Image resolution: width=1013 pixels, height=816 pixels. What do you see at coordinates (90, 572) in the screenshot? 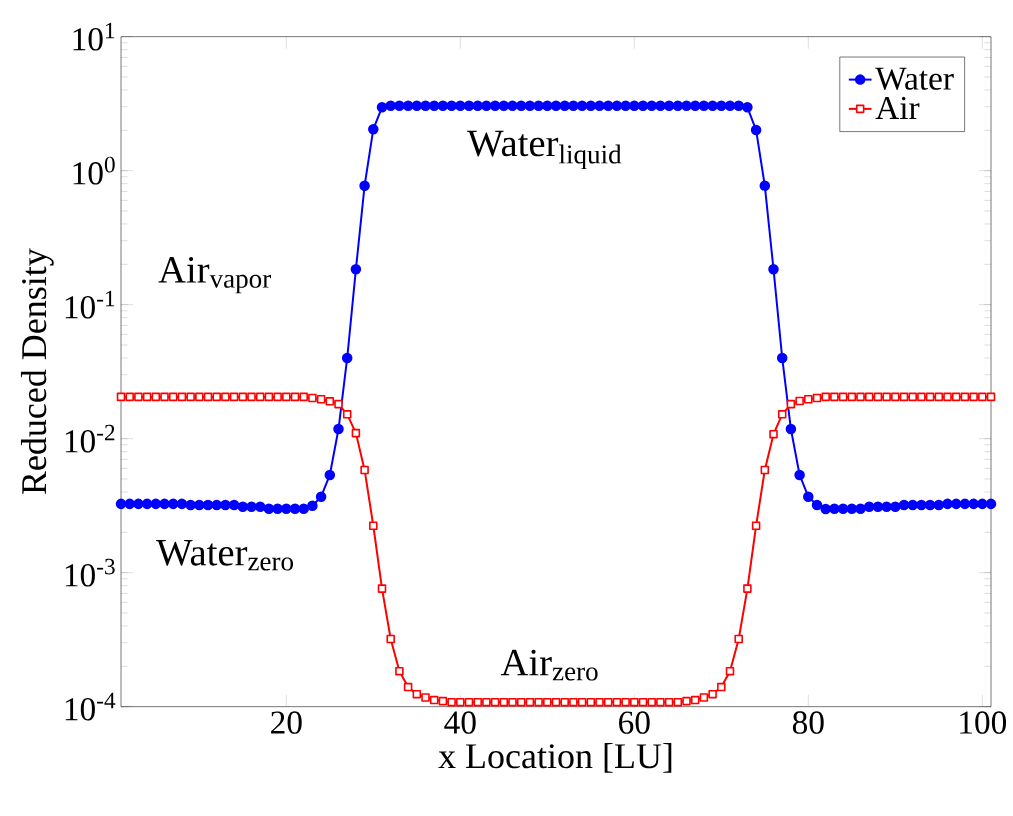
I see `y-tick-label: 10$^{-3}$` at bounding box center [90, 572].